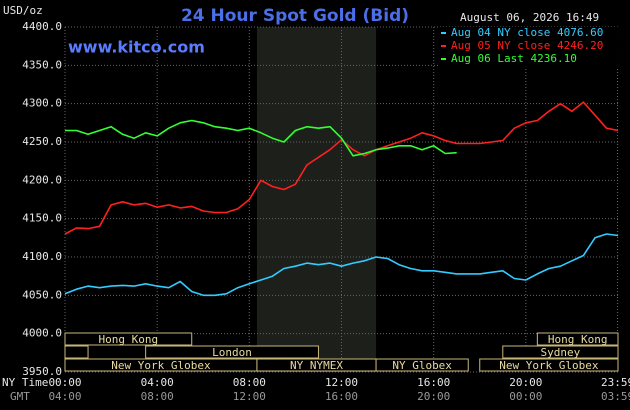  I want to click on legend-entry: Aug 06 Last 4236.10, so click(514, 58).